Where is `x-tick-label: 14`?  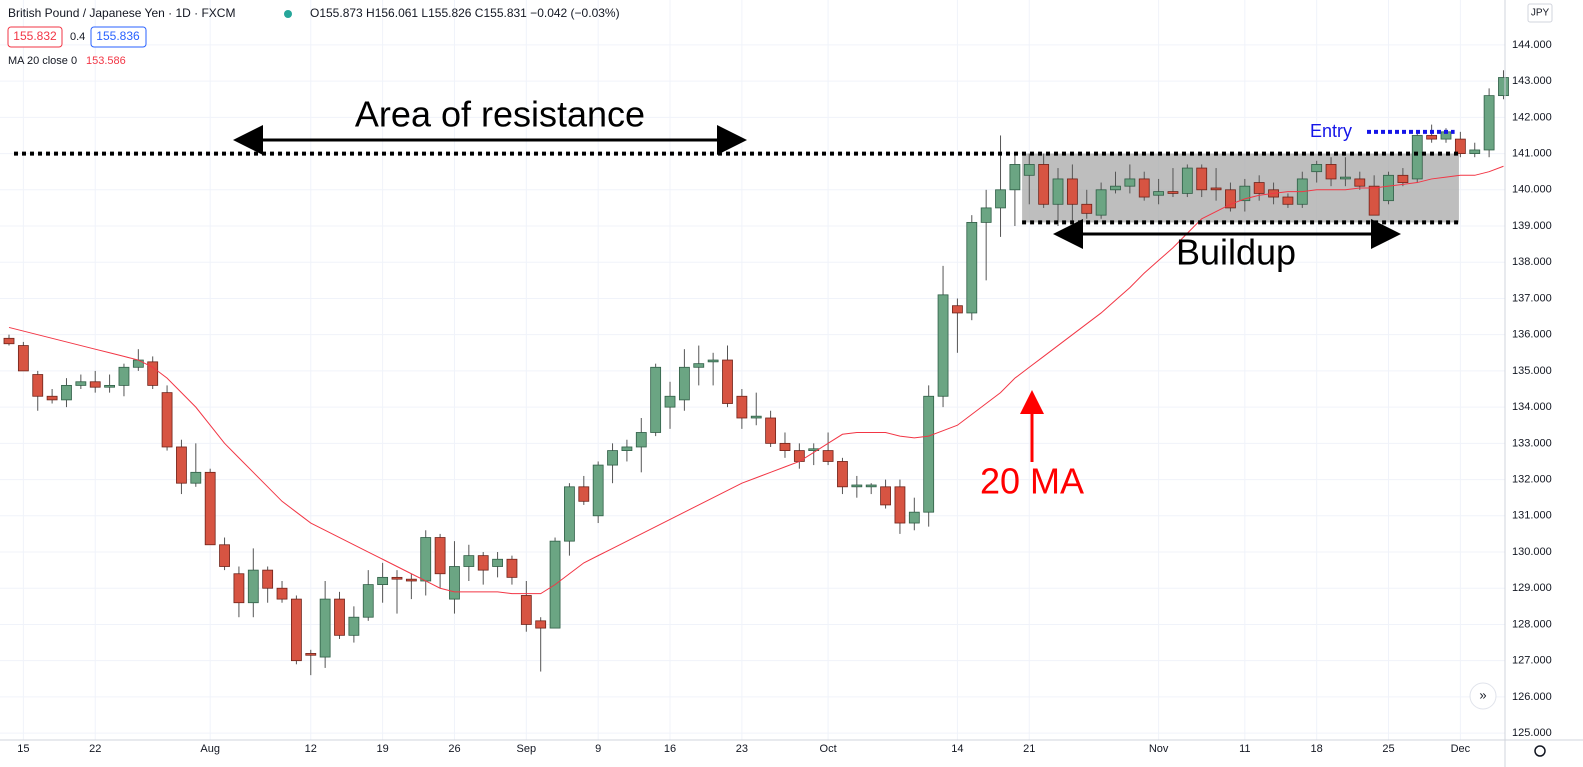 x-tick-label: 14 is located at coordinates (957, 749).